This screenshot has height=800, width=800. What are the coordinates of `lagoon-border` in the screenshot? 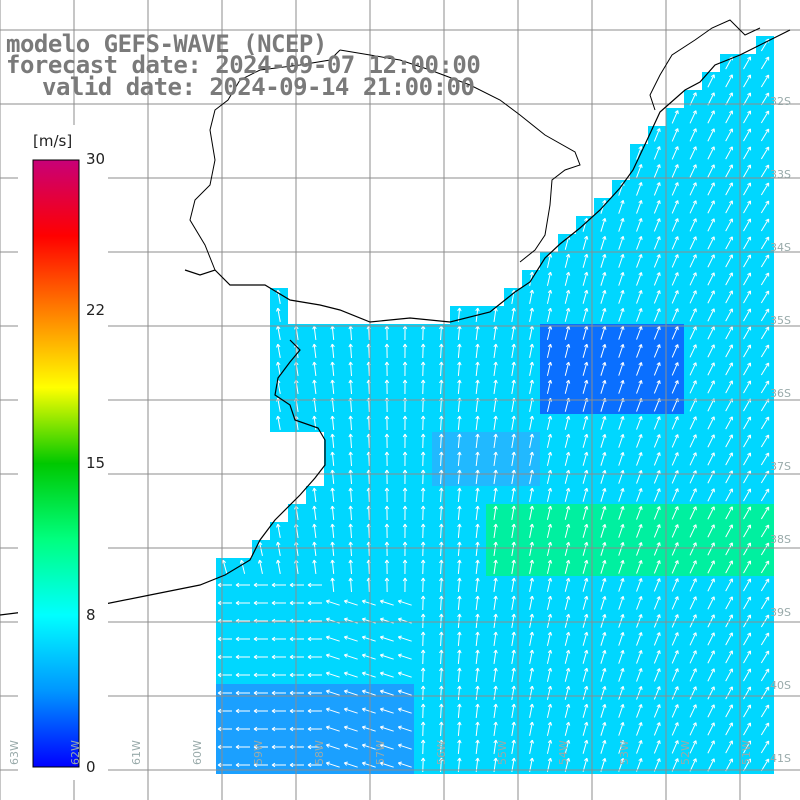 It's located at (460, 156).